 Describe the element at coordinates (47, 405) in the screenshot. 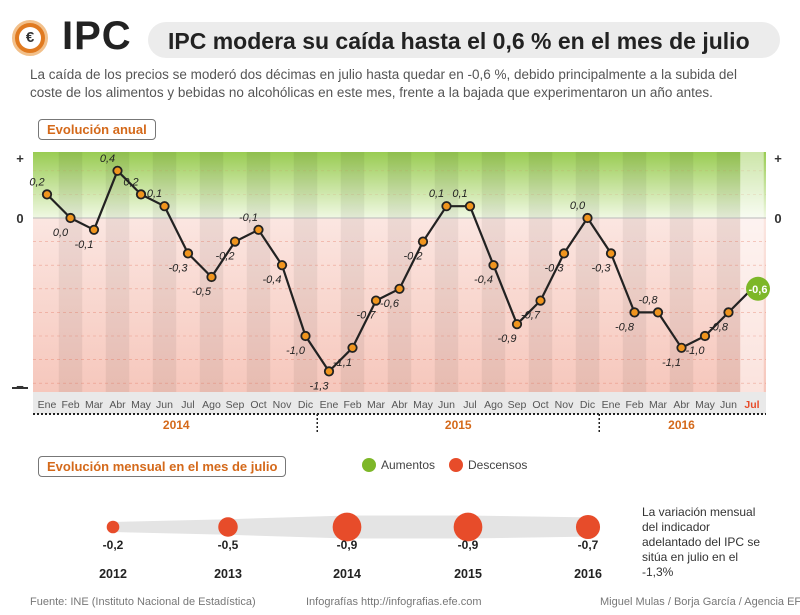

I see `x-tick-label: Ene` at that location.